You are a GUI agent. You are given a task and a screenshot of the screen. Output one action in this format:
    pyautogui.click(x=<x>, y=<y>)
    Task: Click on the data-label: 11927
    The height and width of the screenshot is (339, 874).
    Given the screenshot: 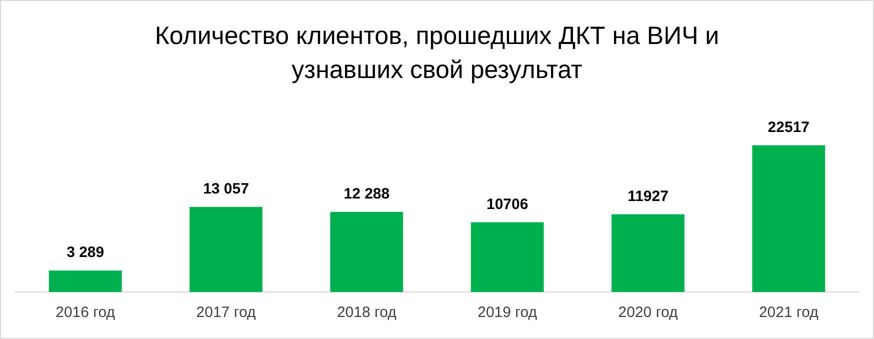 What is the action you would take?
    pyautogui.click(x=648, y=196)
    